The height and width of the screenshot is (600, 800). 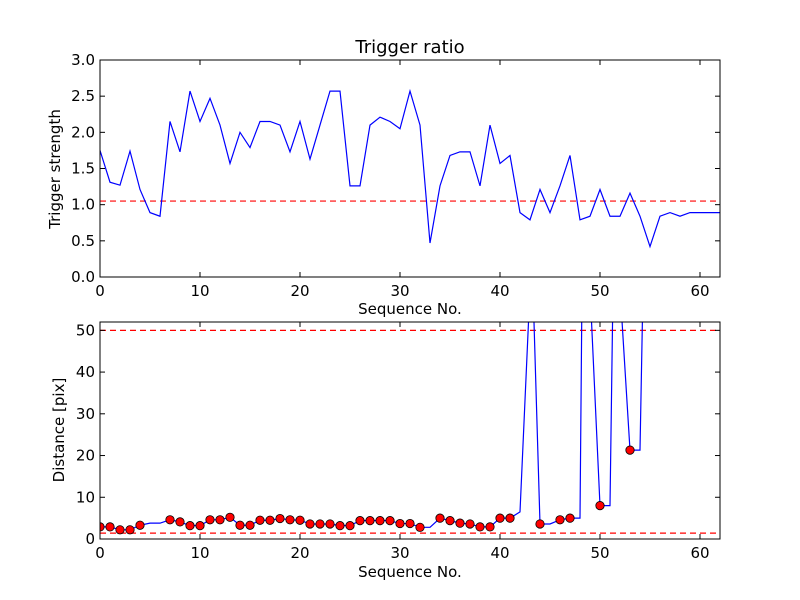 I want to click on y-tick-label: 0, so click(x=90, y=539).